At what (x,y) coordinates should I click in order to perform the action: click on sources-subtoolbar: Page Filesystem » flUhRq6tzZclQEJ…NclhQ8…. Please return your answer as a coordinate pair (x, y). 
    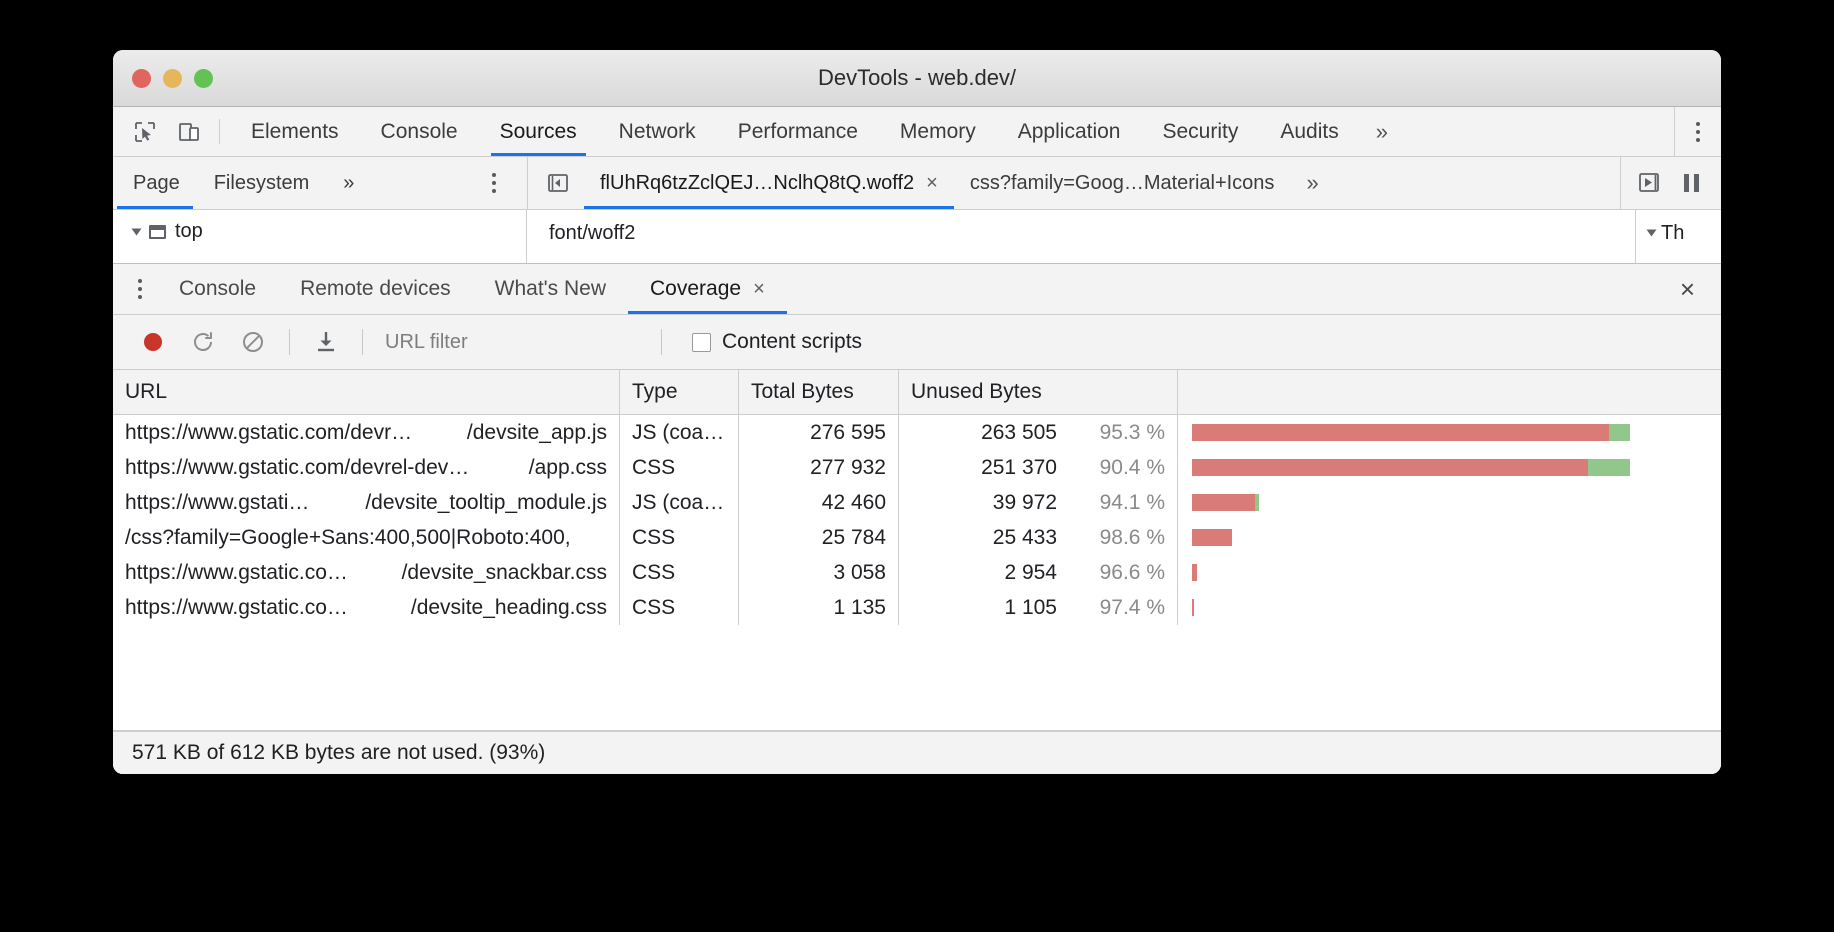
    Looking at the image, I should click on (917, 183).